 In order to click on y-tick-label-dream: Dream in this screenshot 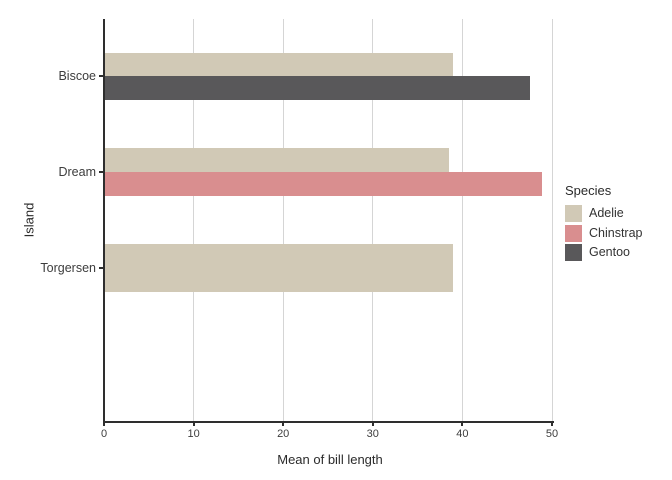, I will do `click(77, 172)`.